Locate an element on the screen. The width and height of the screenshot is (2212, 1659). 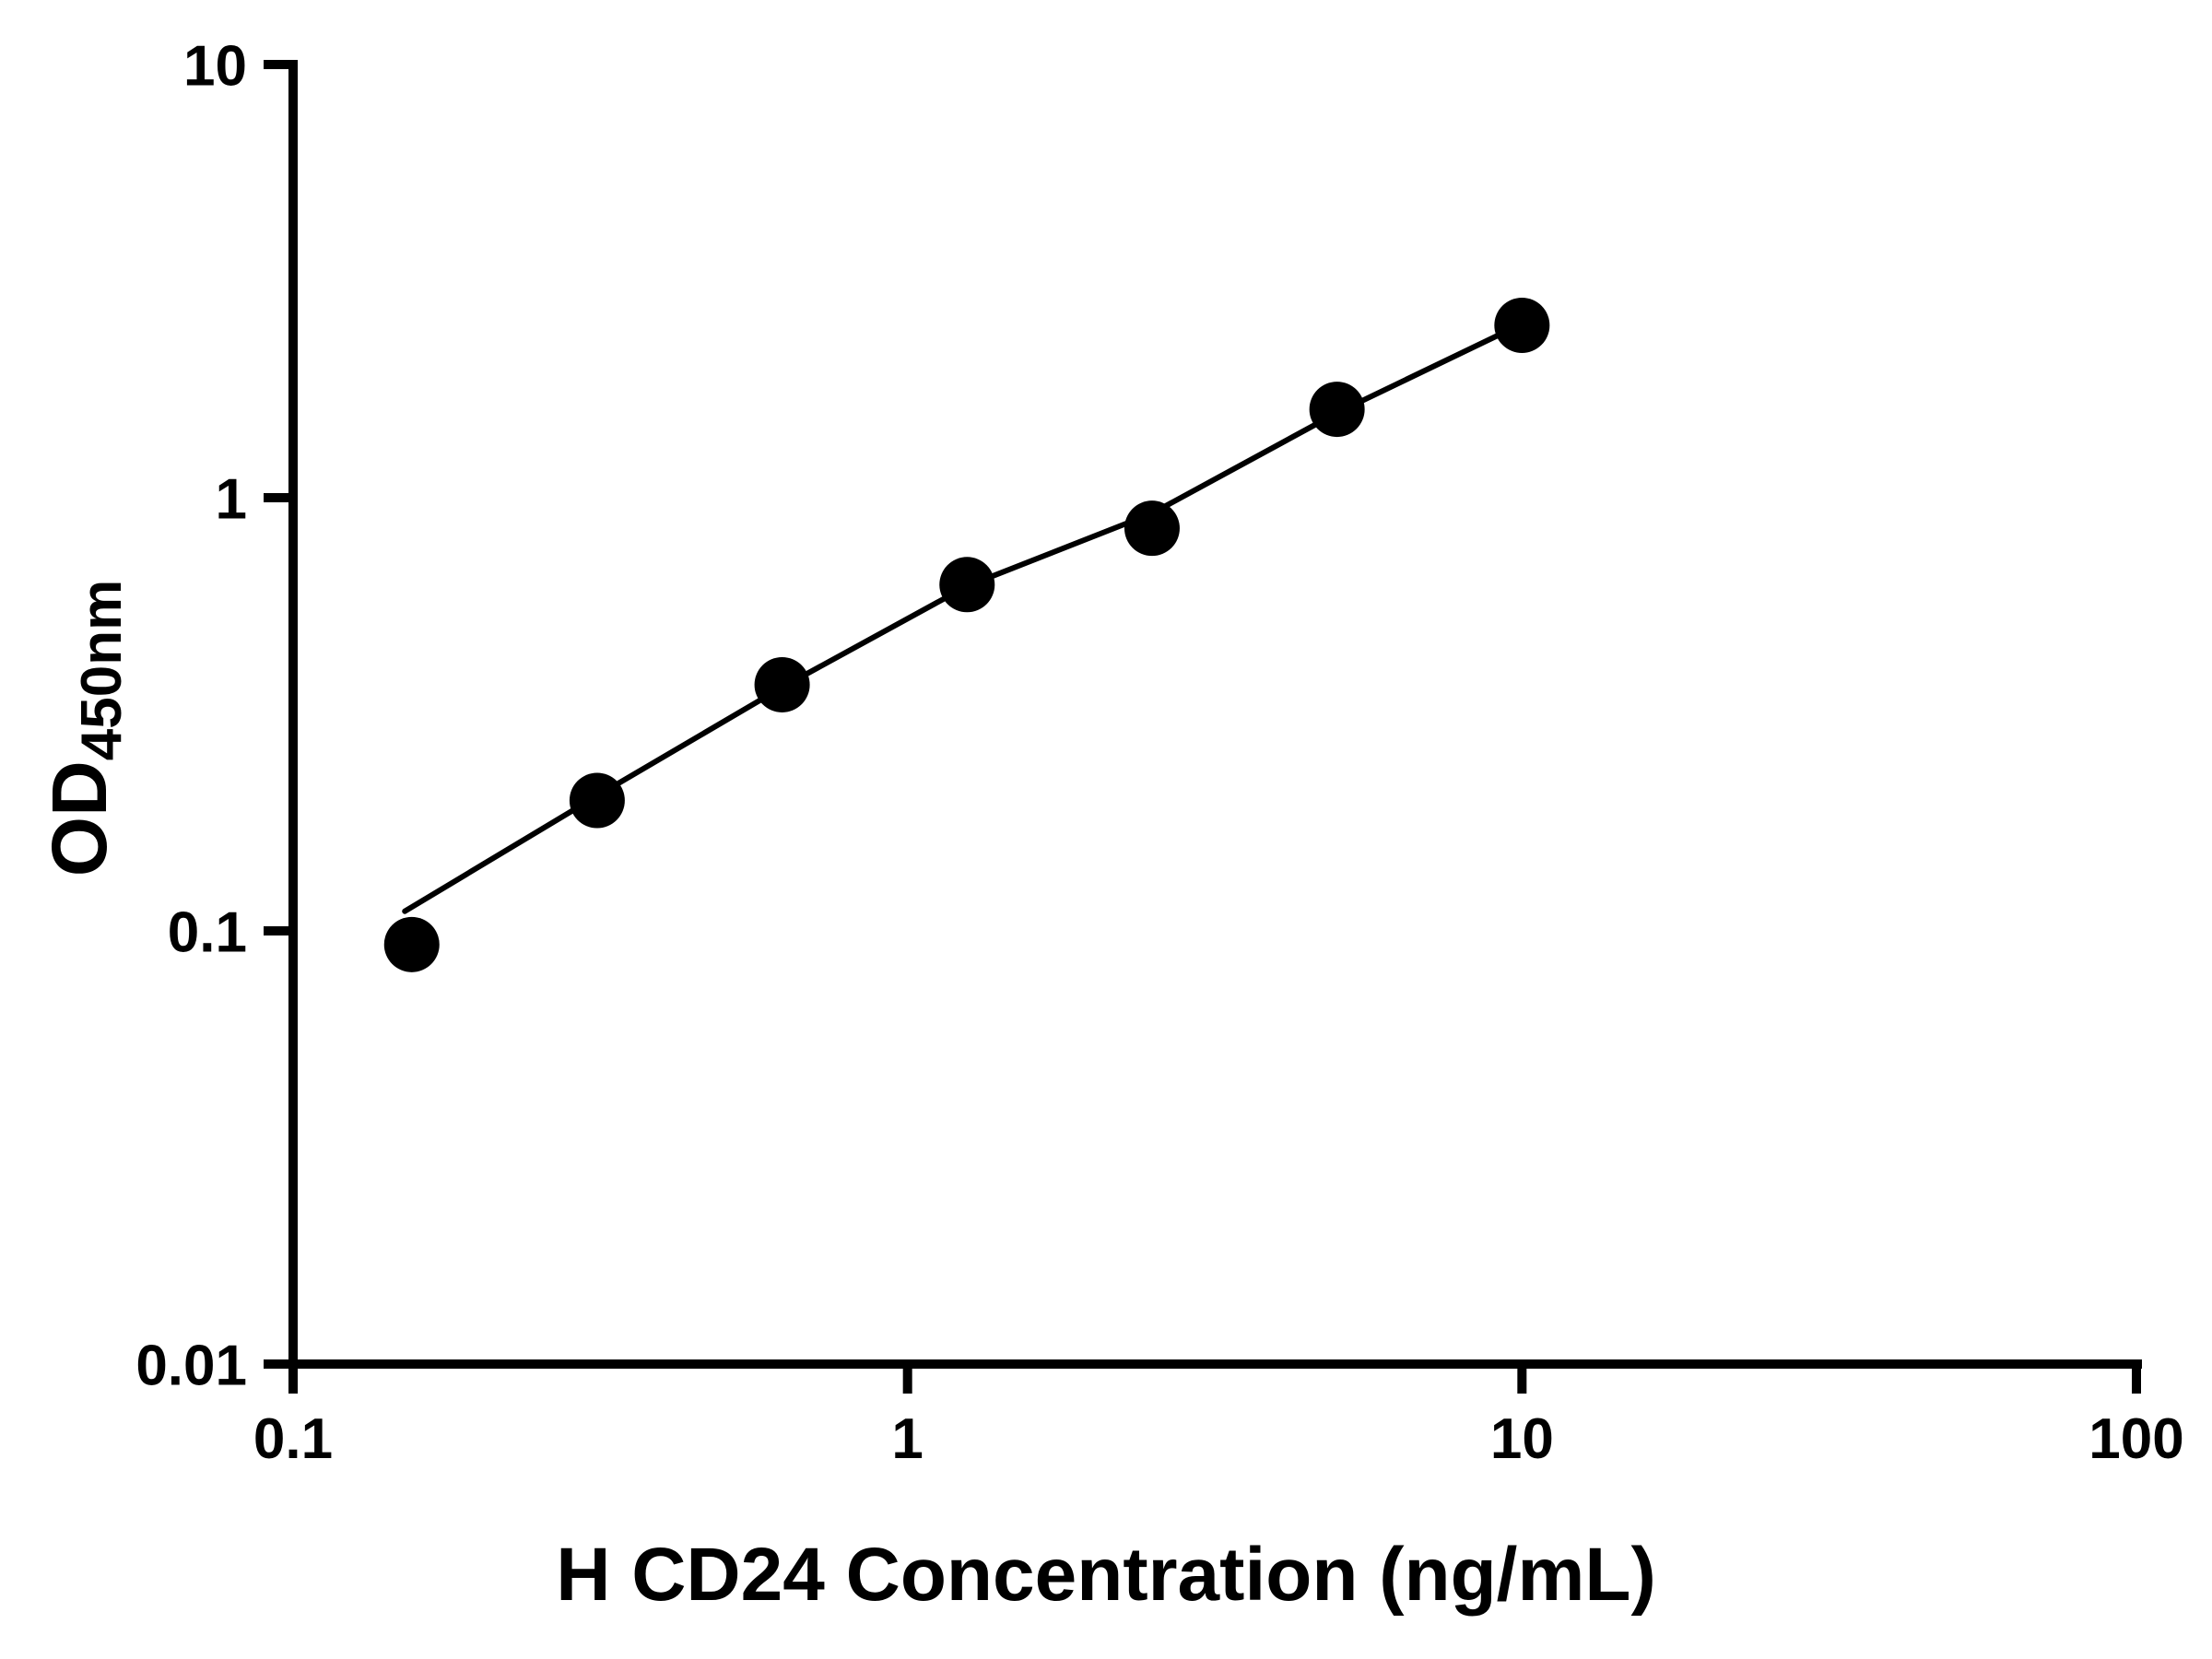
x-tick-label: 10 is located at coordinates (1522, 1439).